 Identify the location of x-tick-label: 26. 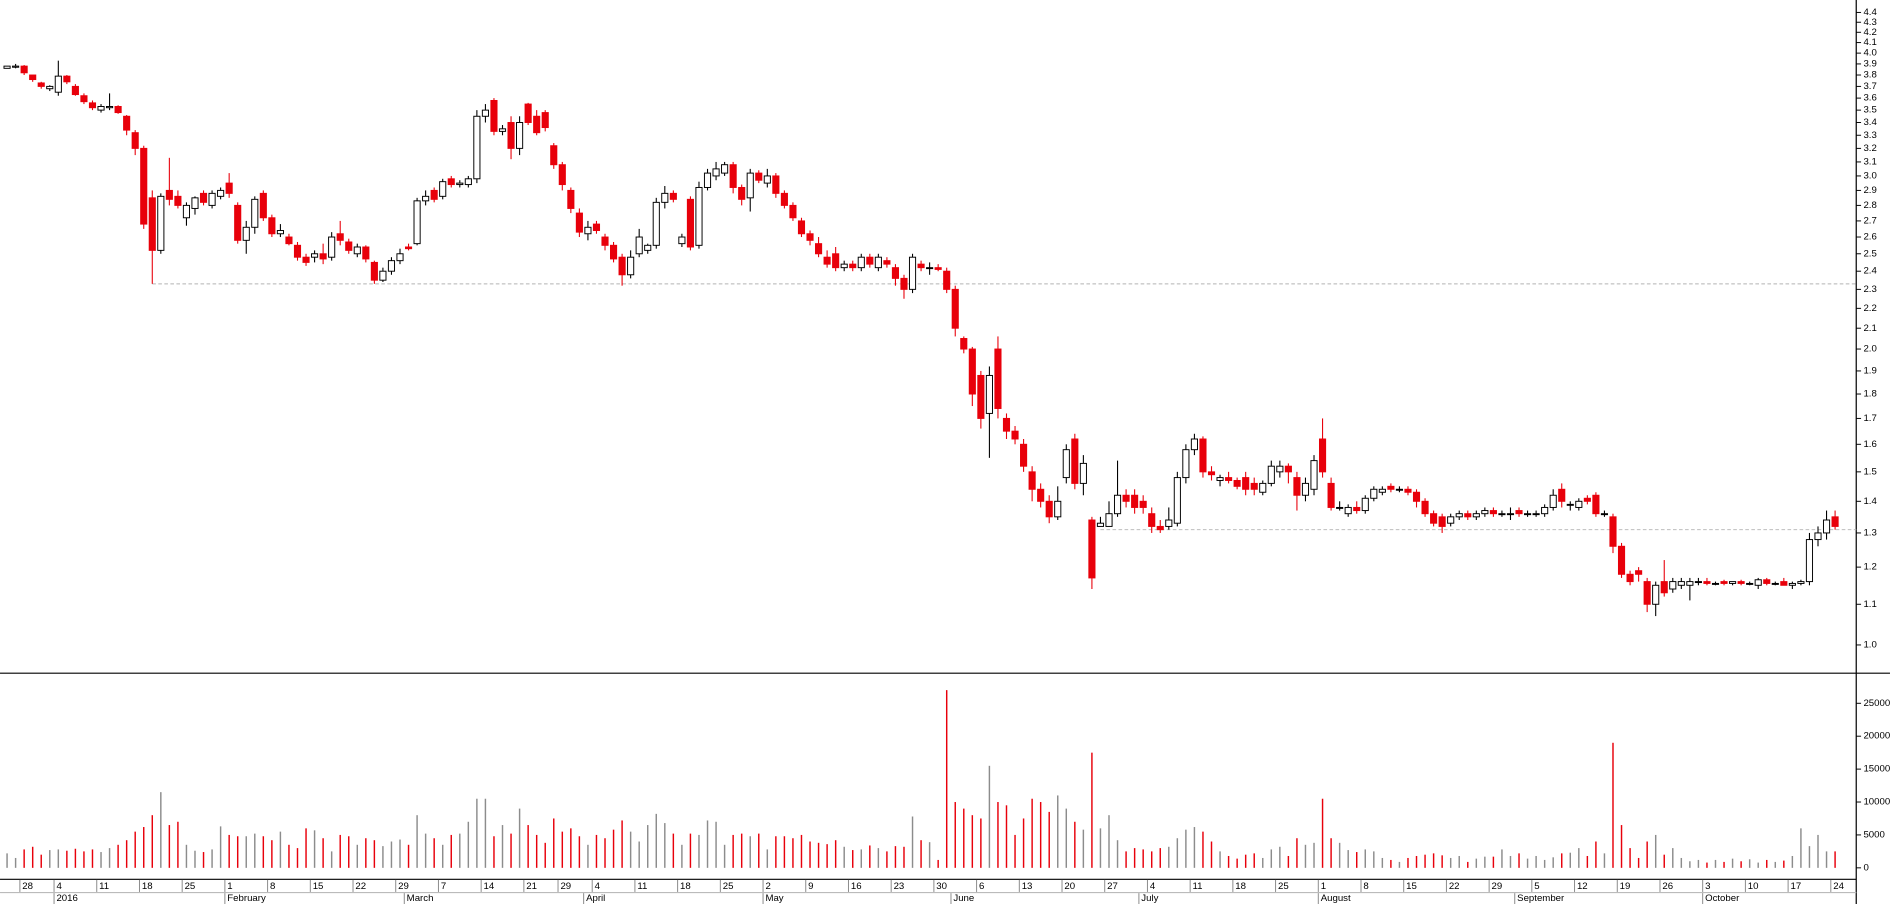
(1667, 886).